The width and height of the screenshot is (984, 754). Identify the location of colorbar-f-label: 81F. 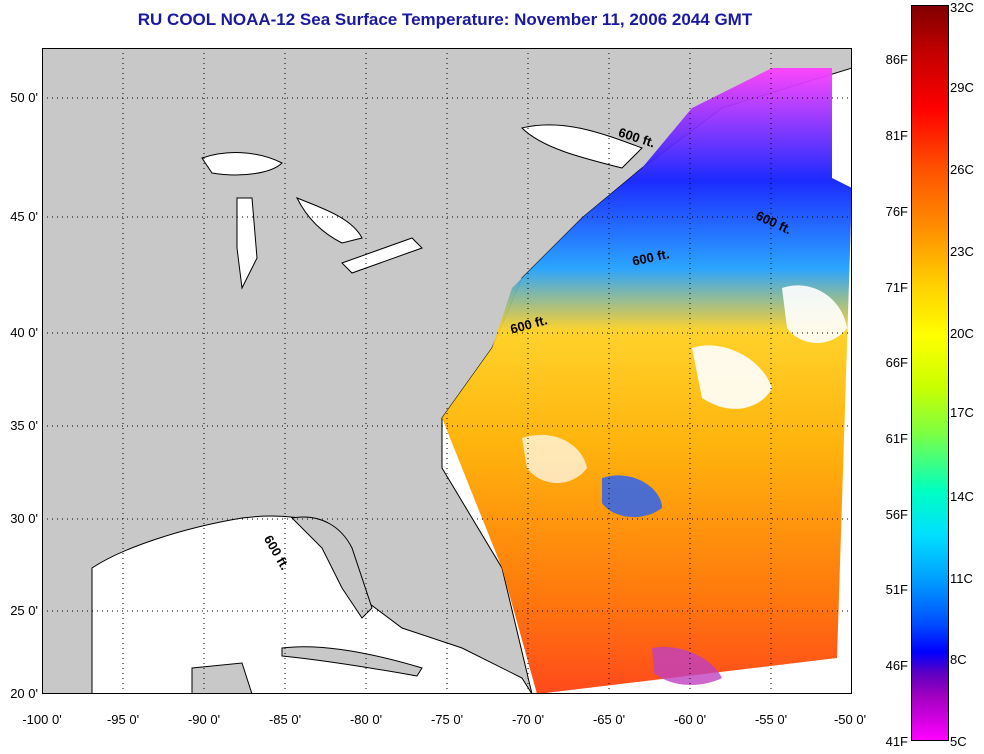
(896, 135).